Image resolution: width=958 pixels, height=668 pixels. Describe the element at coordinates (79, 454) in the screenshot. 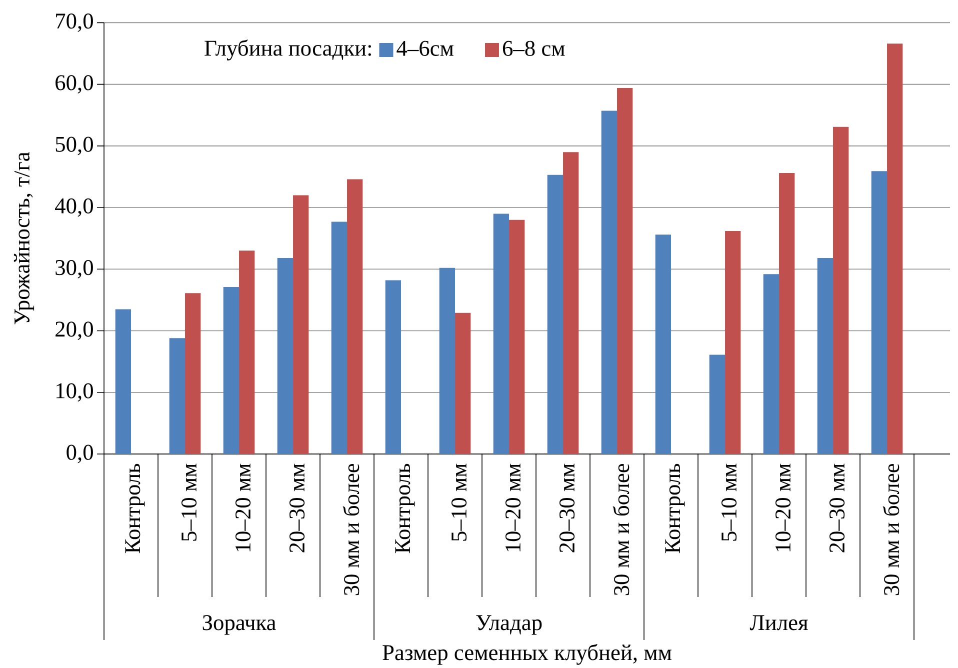

I see `y-tick-label: 0,0` at that location.